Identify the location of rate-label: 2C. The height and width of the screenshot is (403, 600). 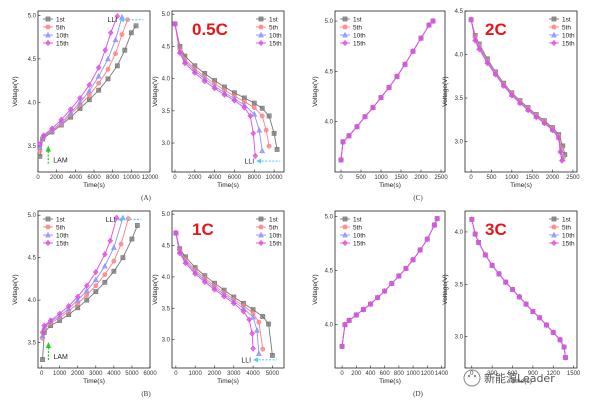
(496, 29).